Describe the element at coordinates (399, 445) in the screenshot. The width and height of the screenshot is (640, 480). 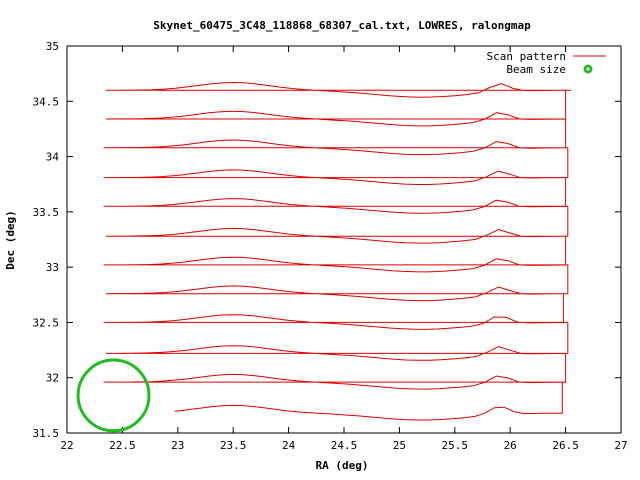
I see `x-tick-label: 25` at that location.